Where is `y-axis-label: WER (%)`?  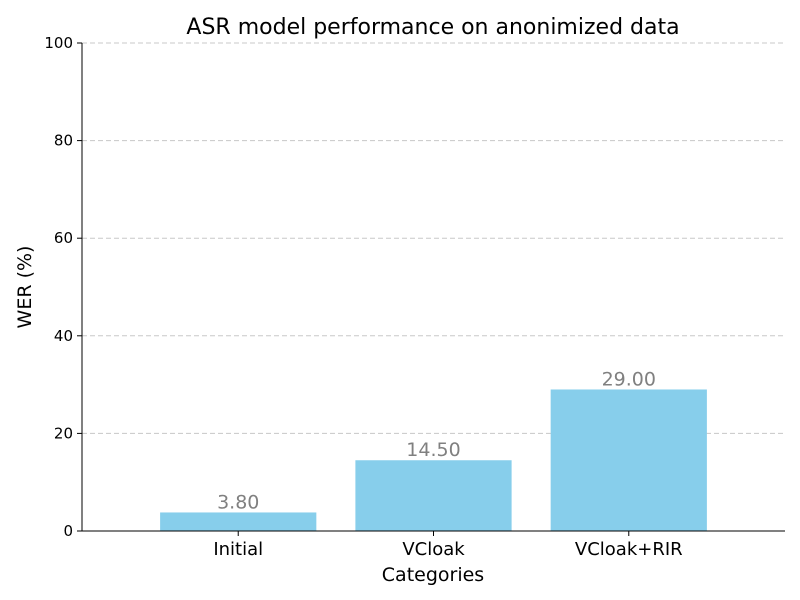 y-axis-label: WER (%) is located at coordinates (25, 287).